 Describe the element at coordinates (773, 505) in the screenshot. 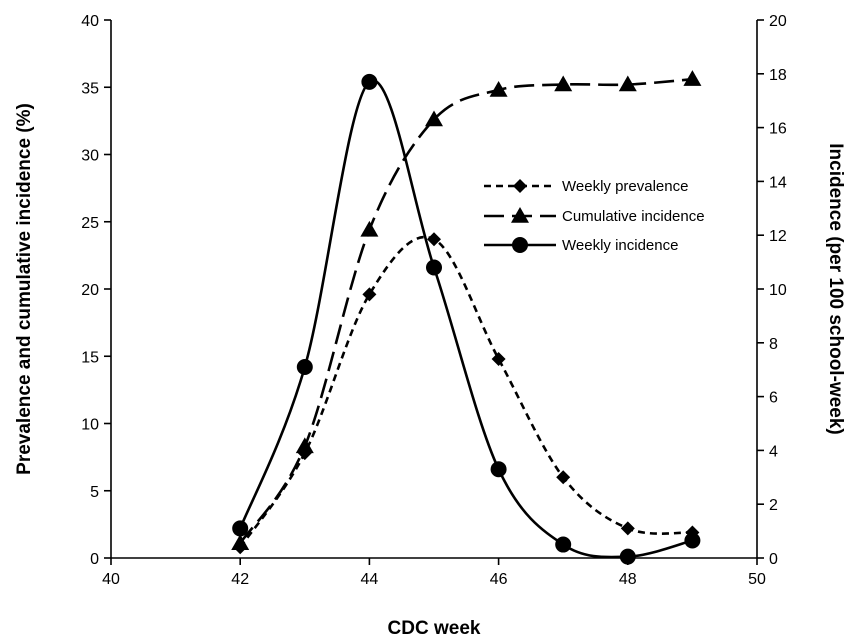

I see `y-right-tick-label: 2` at that location.